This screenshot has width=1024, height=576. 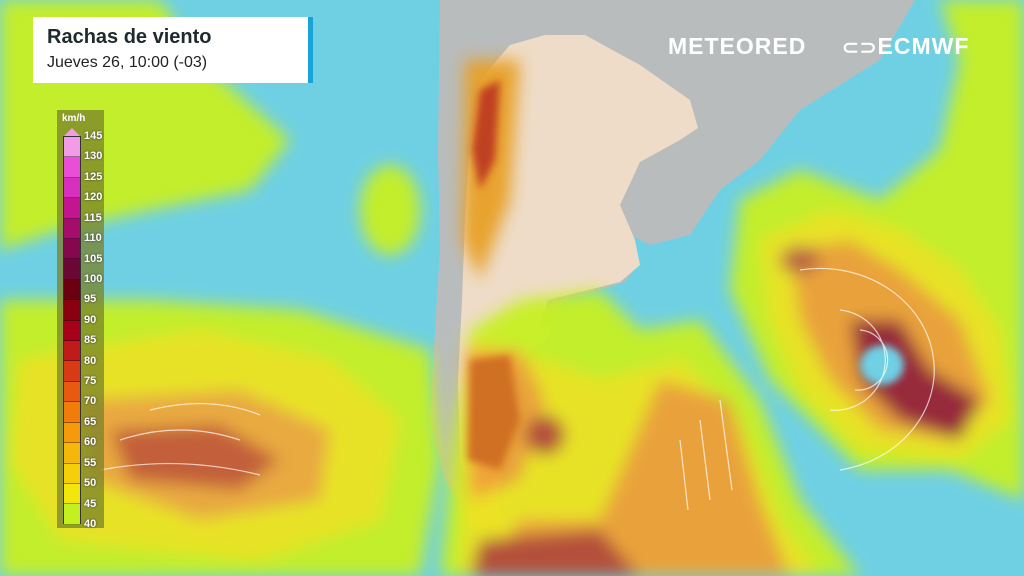 I want to click on title-panel: Rachas de viento Jueves 26, 10:00 (-03), so click(x=173, y=50).